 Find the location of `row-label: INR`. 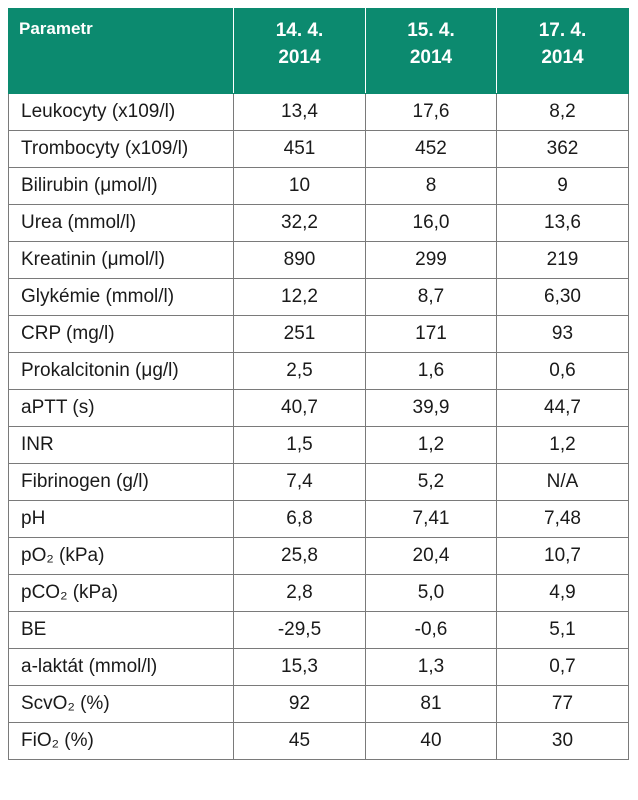

row-label: INR is located at coordinates (121, 445).